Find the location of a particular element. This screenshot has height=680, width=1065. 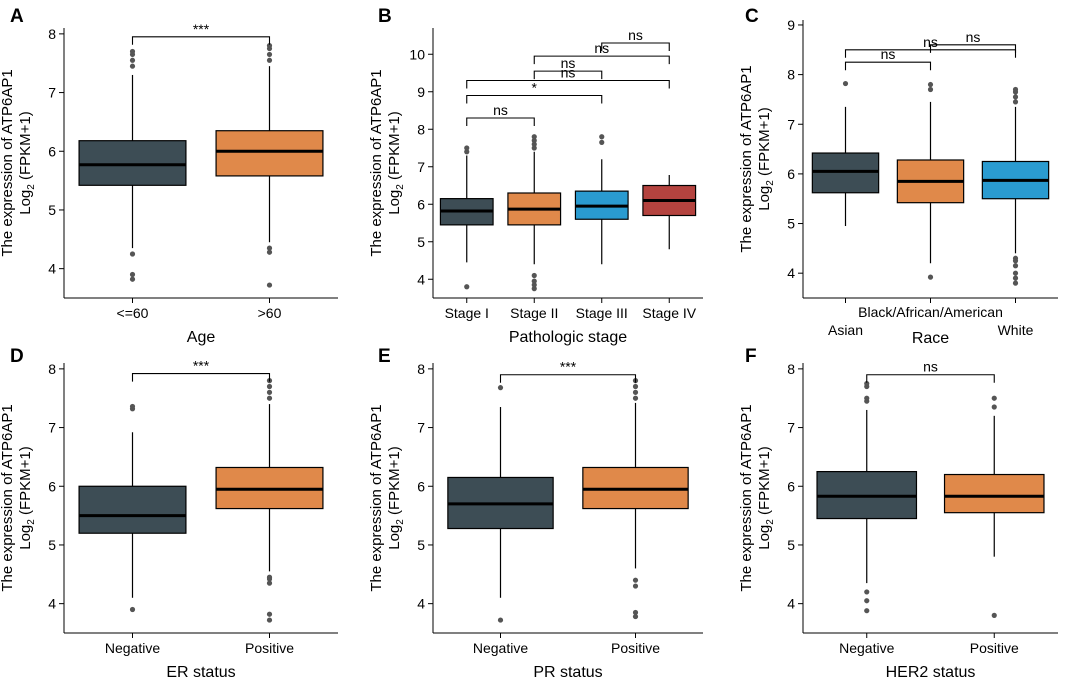

panel-letter: F is located at coordinates (751, 356).